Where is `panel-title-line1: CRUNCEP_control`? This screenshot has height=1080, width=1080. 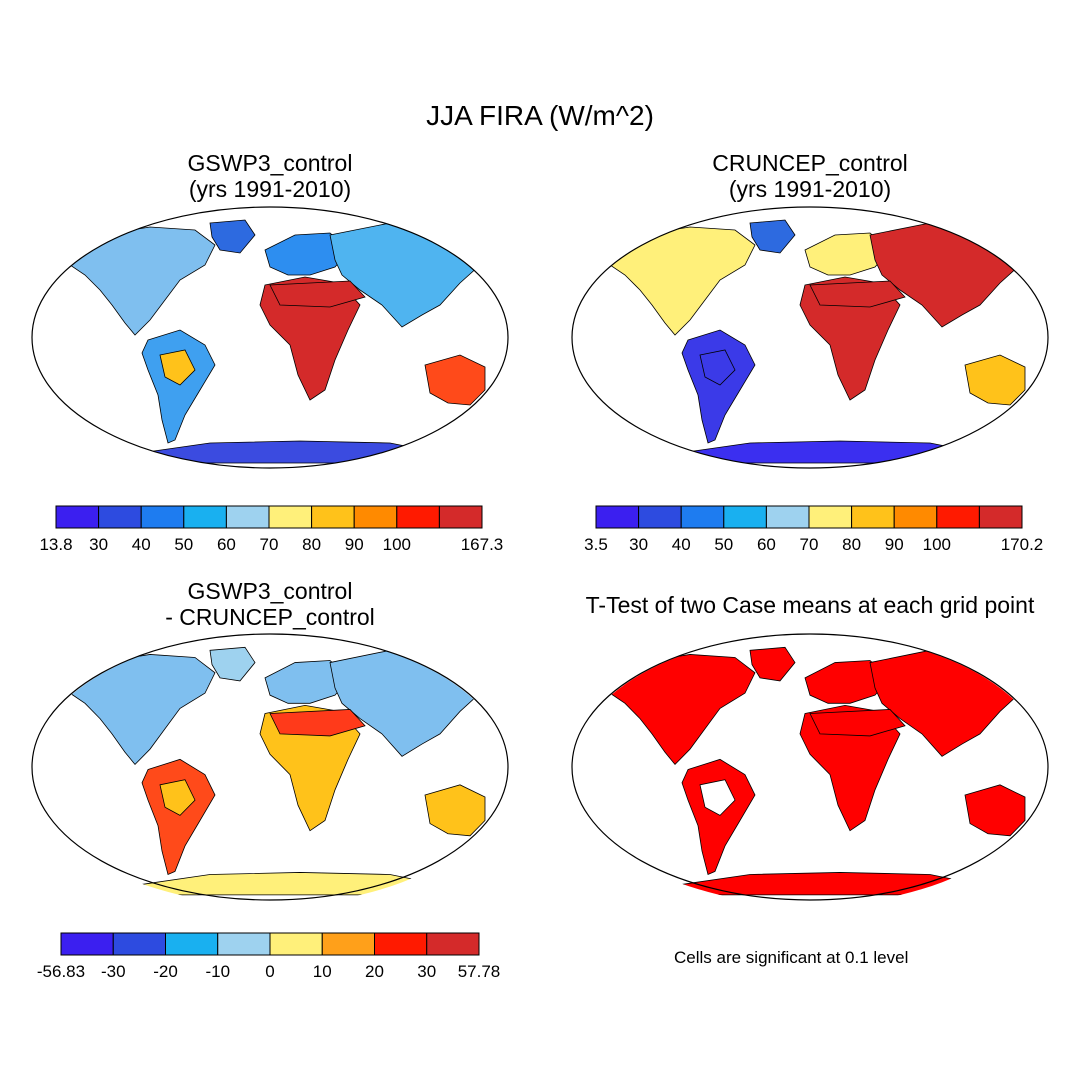
panel-title-line1: CRUNCEP_control is located at coordinates (810, 163).